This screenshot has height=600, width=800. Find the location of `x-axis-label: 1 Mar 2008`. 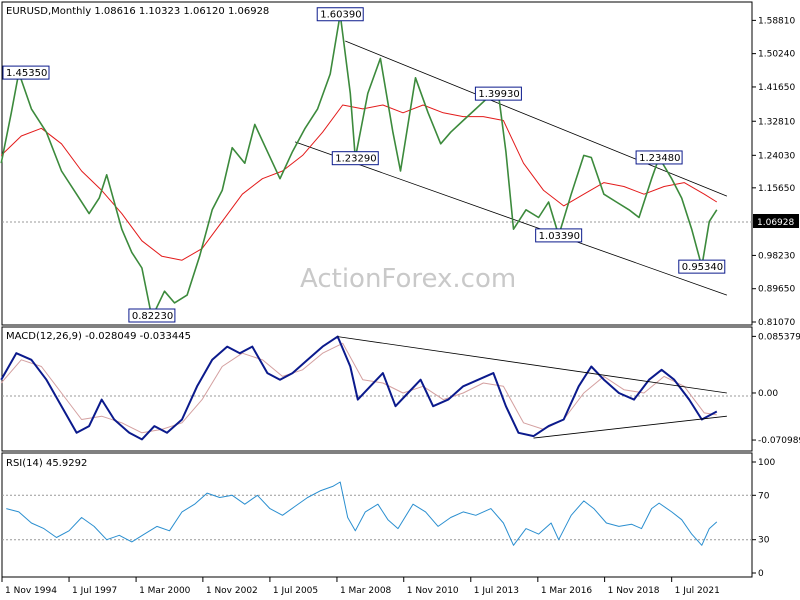

x-axis-label: 1 Mar 2008 is located at coordinates (366, 591).